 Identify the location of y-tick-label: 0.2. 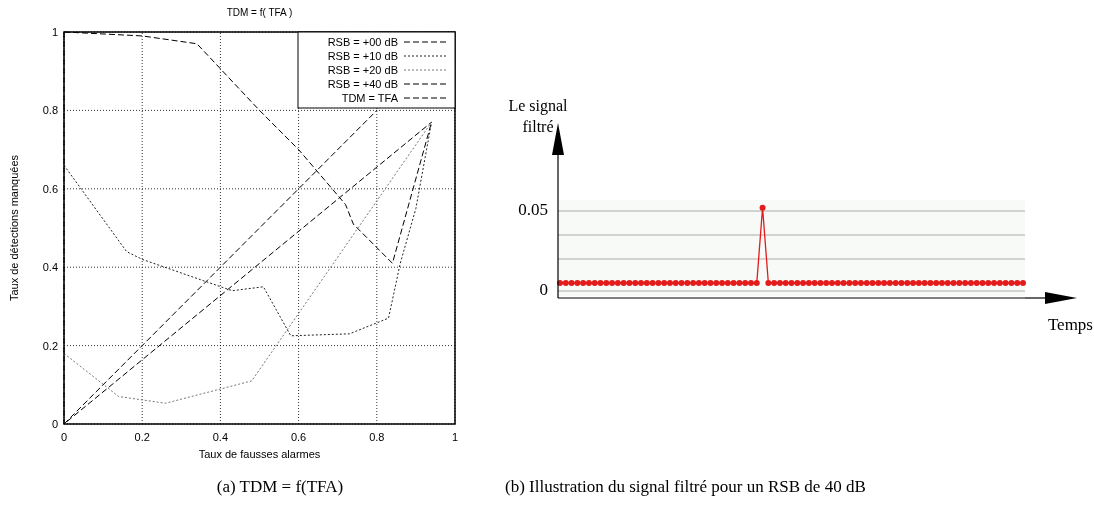
(50, 345).